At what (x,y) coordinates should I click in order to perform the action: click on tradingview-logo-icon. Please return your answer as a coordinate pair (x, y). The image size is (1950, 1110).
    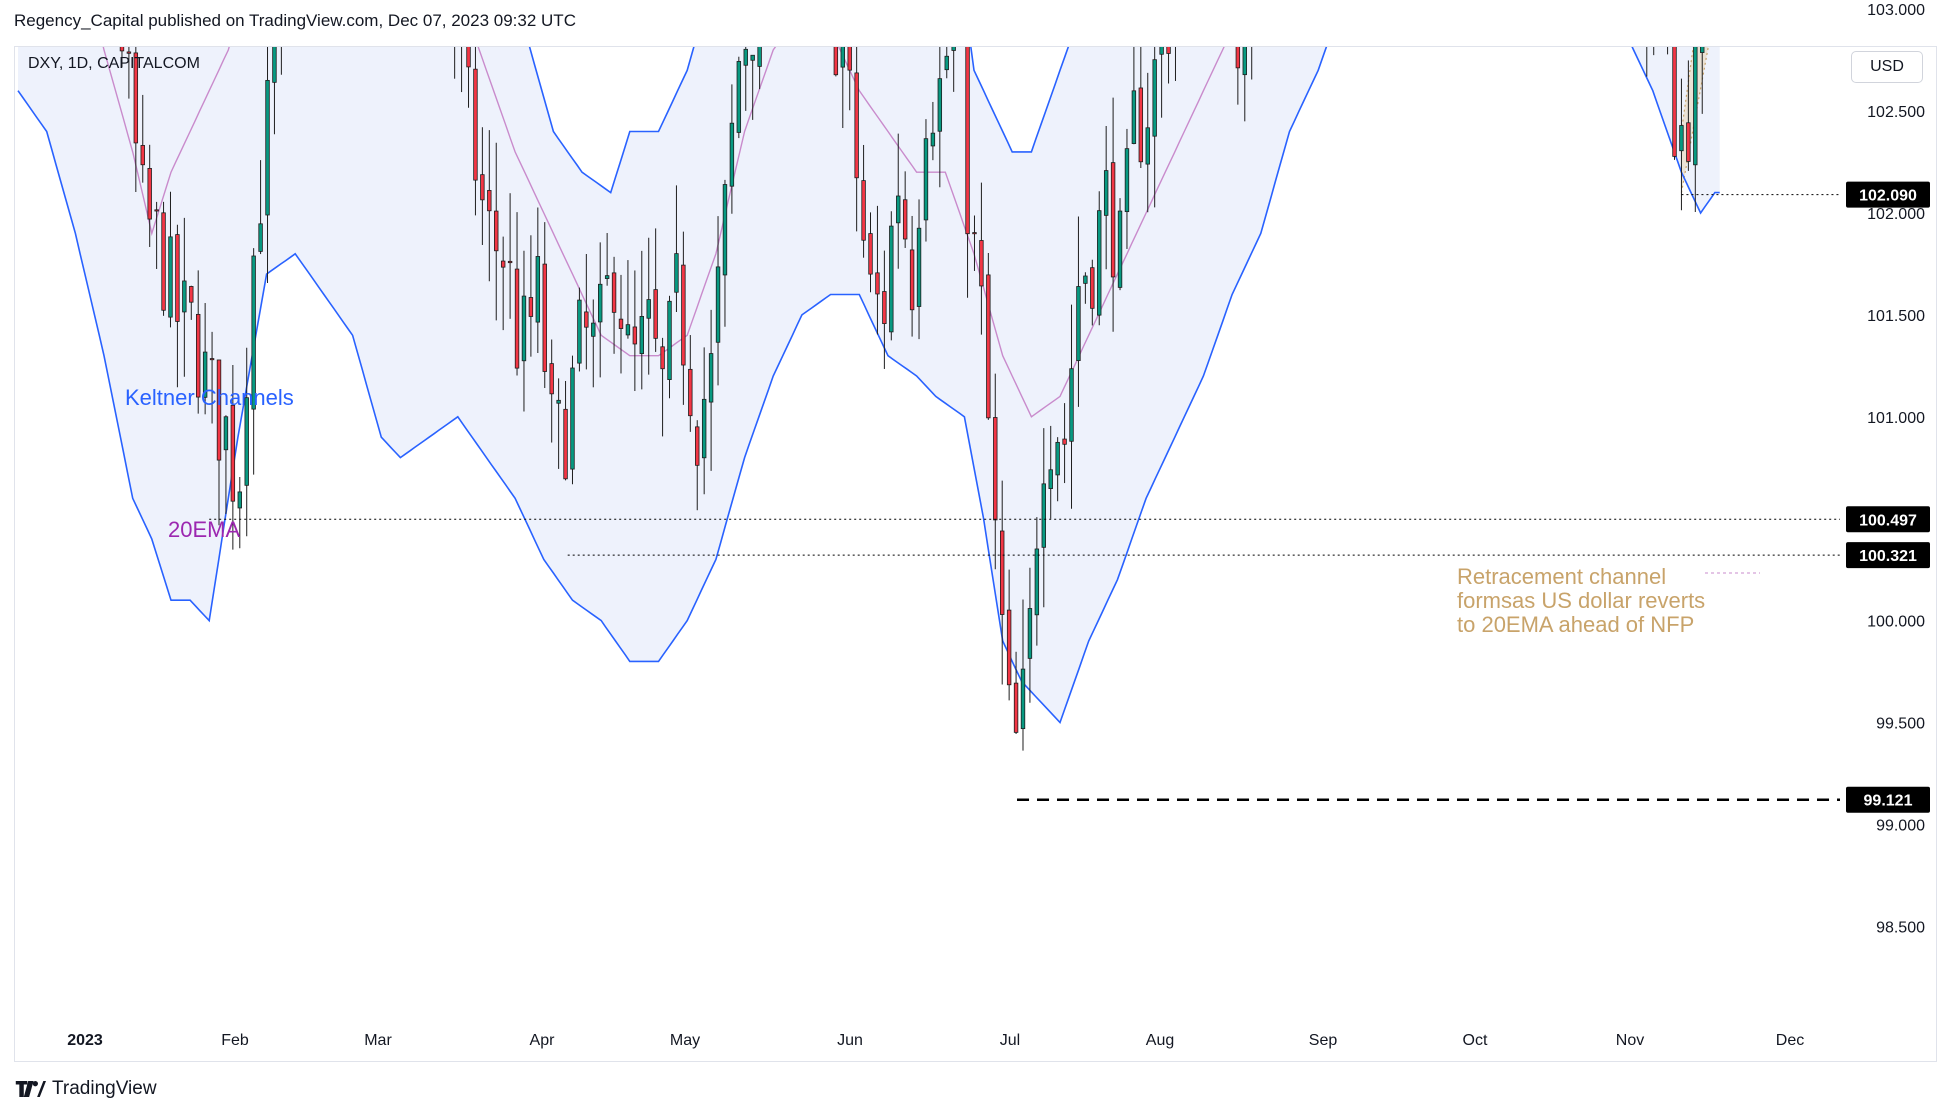
    Looking at the image, I should click on (30, 1089).